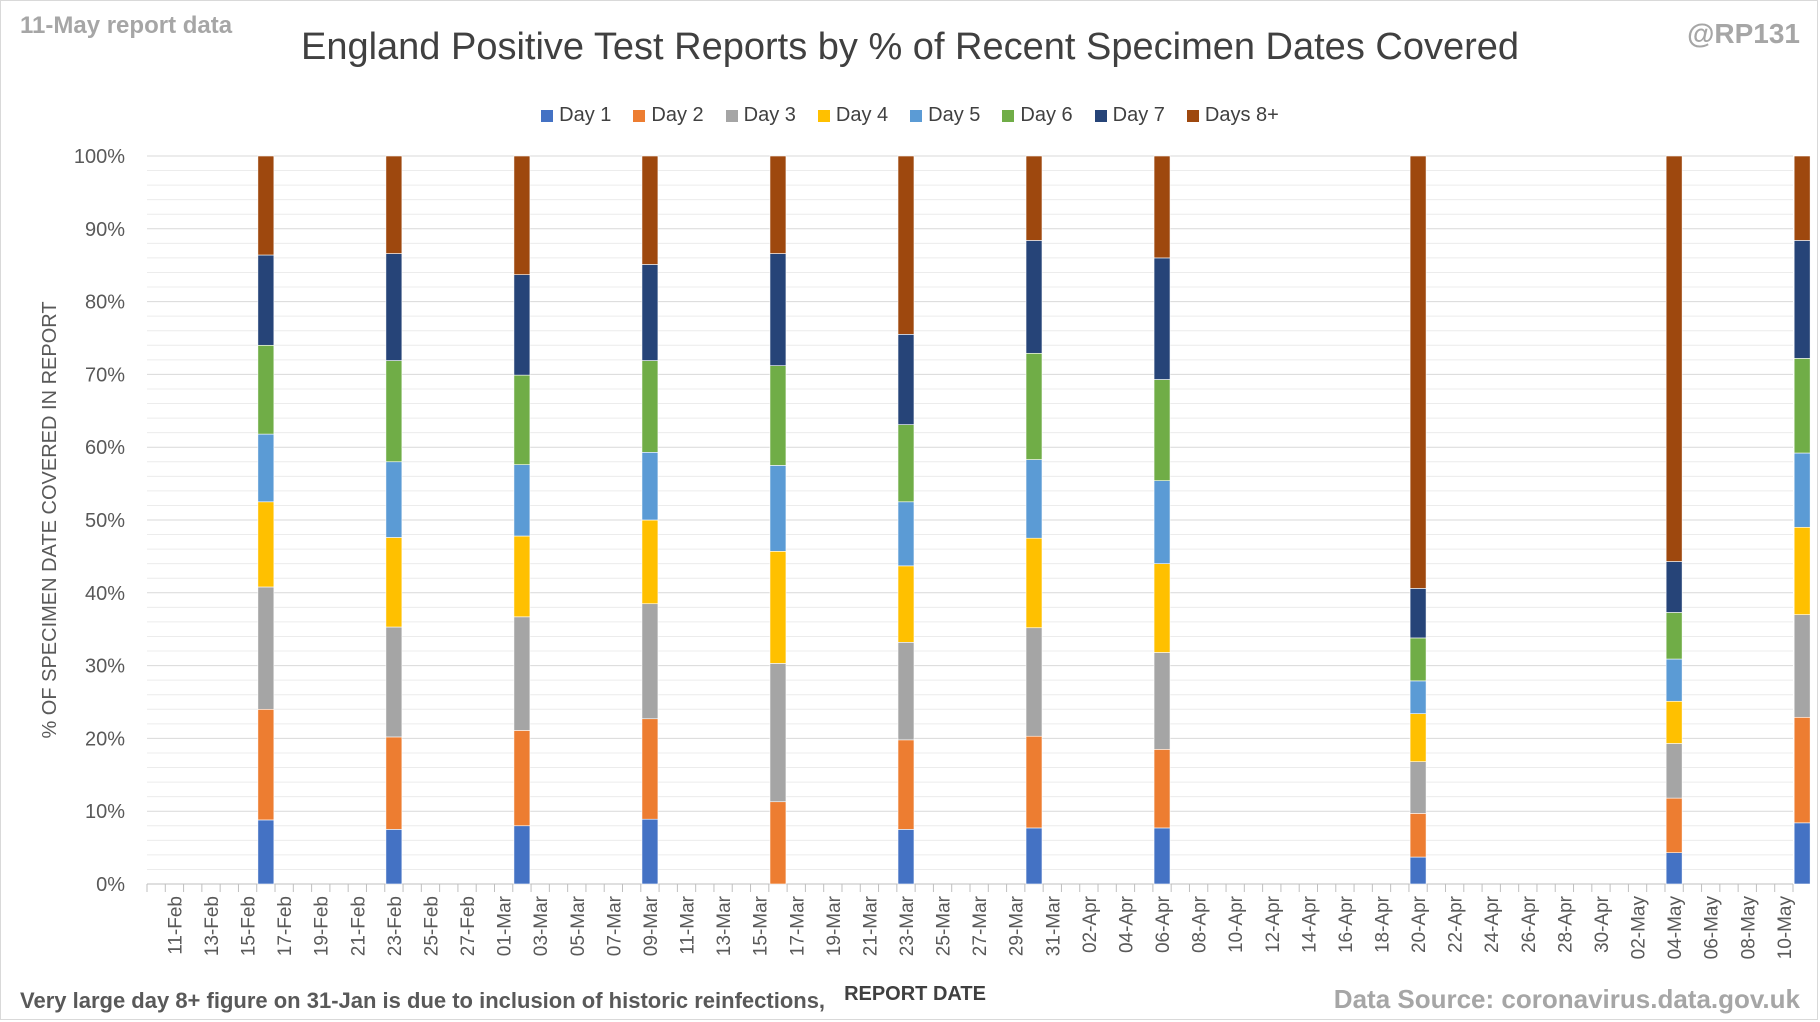 This screenshot has width=1820, height=1022. Describe the element at coordinates (769, 115) in the screenshot. I see `legend-label: Day 3` at that location.